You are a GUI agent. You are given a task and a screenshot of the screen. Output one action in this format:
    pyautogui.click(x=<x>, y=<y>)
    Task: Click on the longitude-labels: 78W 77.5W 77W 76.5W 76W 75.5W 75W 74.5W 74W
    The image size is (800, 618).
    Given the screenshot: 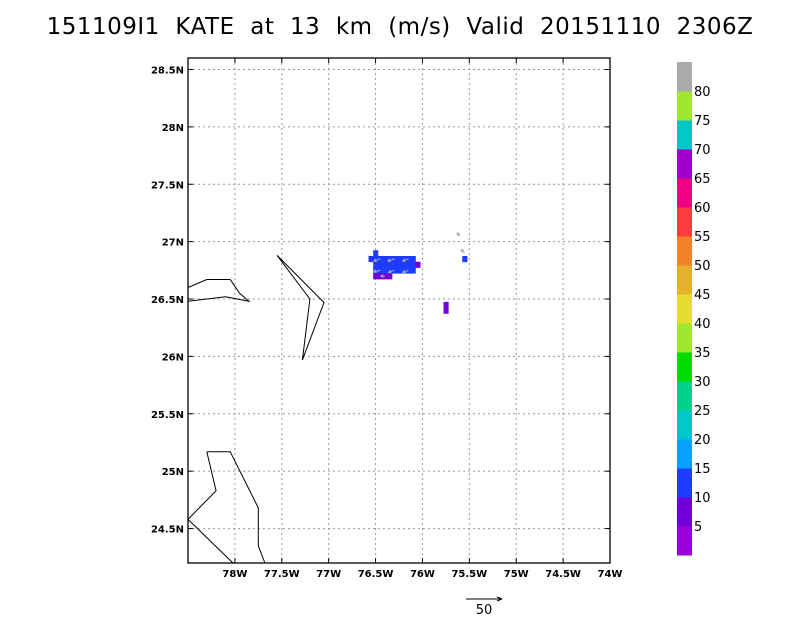 What is the action you would take?
    pyautogui.click(x=422, y=574)
    